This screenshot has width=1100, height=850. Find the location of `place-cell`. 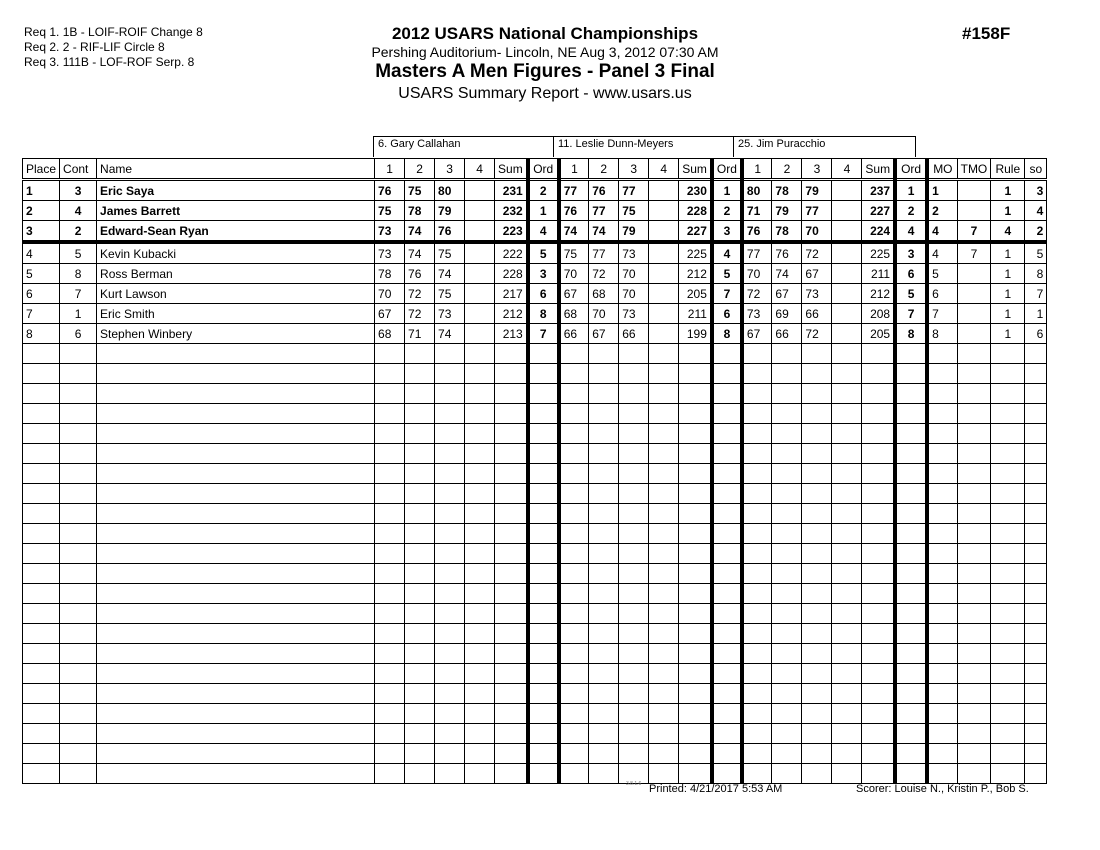

place-cell is located at coordinates (41, 413).